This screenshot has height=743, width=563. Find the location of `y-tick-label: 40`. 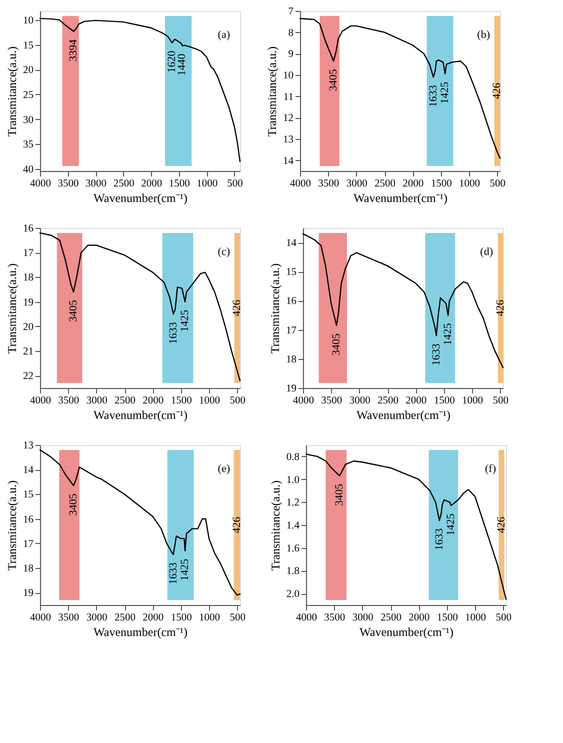

y-tick-label: 40 is located at coordinates (28, 170).